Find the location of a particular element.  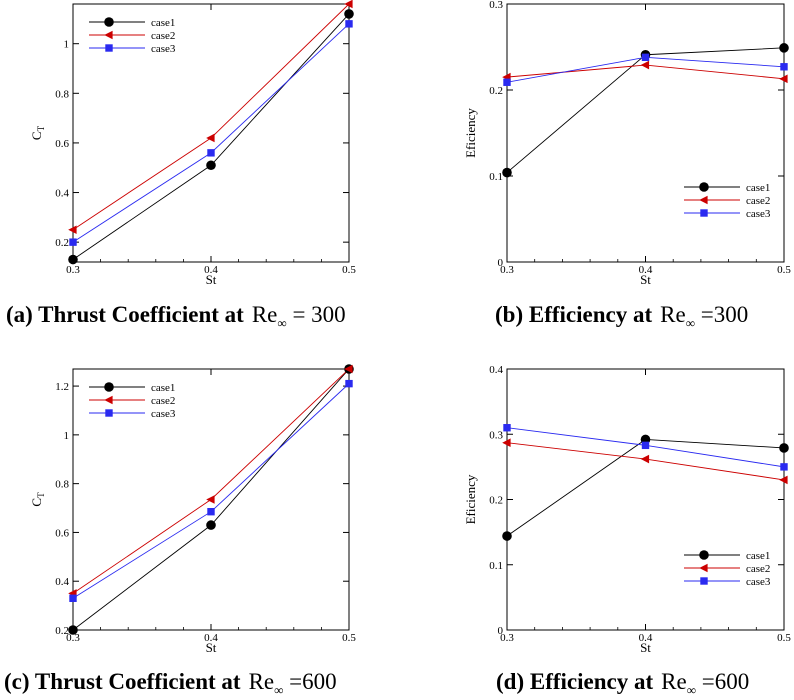

caption-b: (b) Efficiency at Re∞ =300 is located at coordinates (621, 316).